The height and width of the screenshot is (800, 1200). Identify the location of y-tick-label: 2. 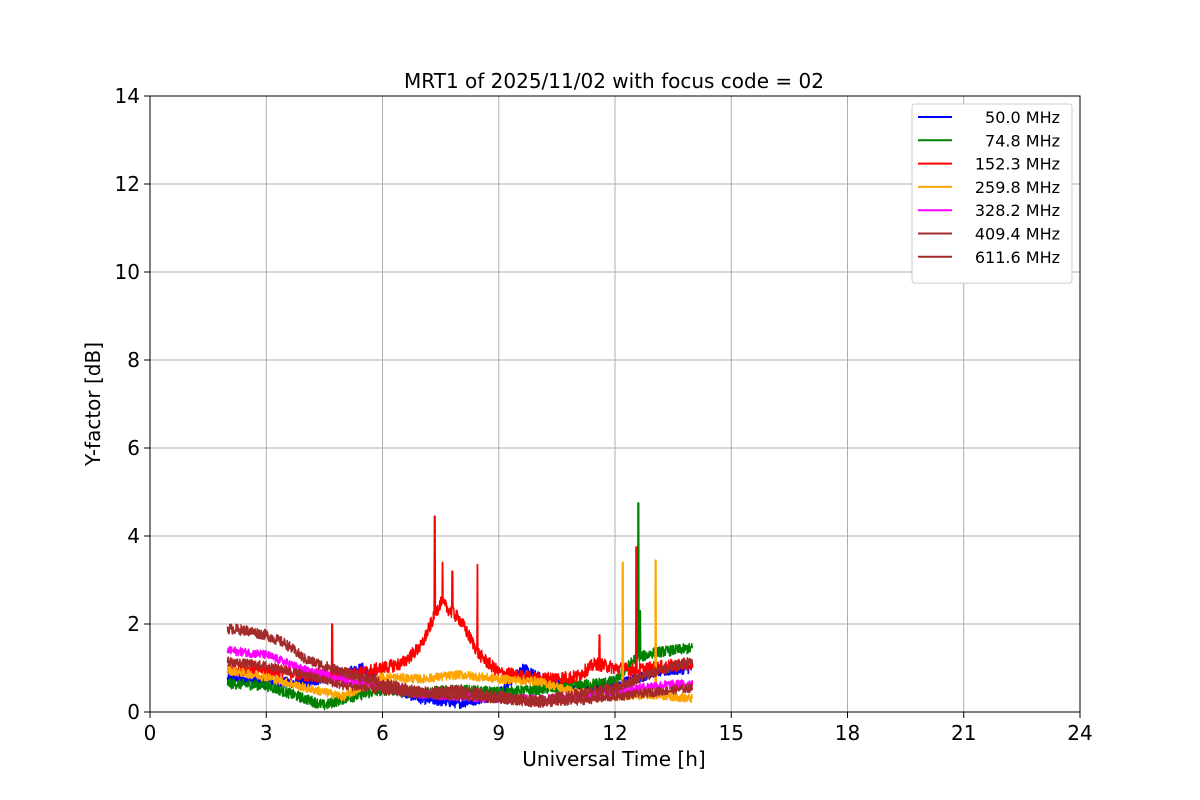
(133, 624).